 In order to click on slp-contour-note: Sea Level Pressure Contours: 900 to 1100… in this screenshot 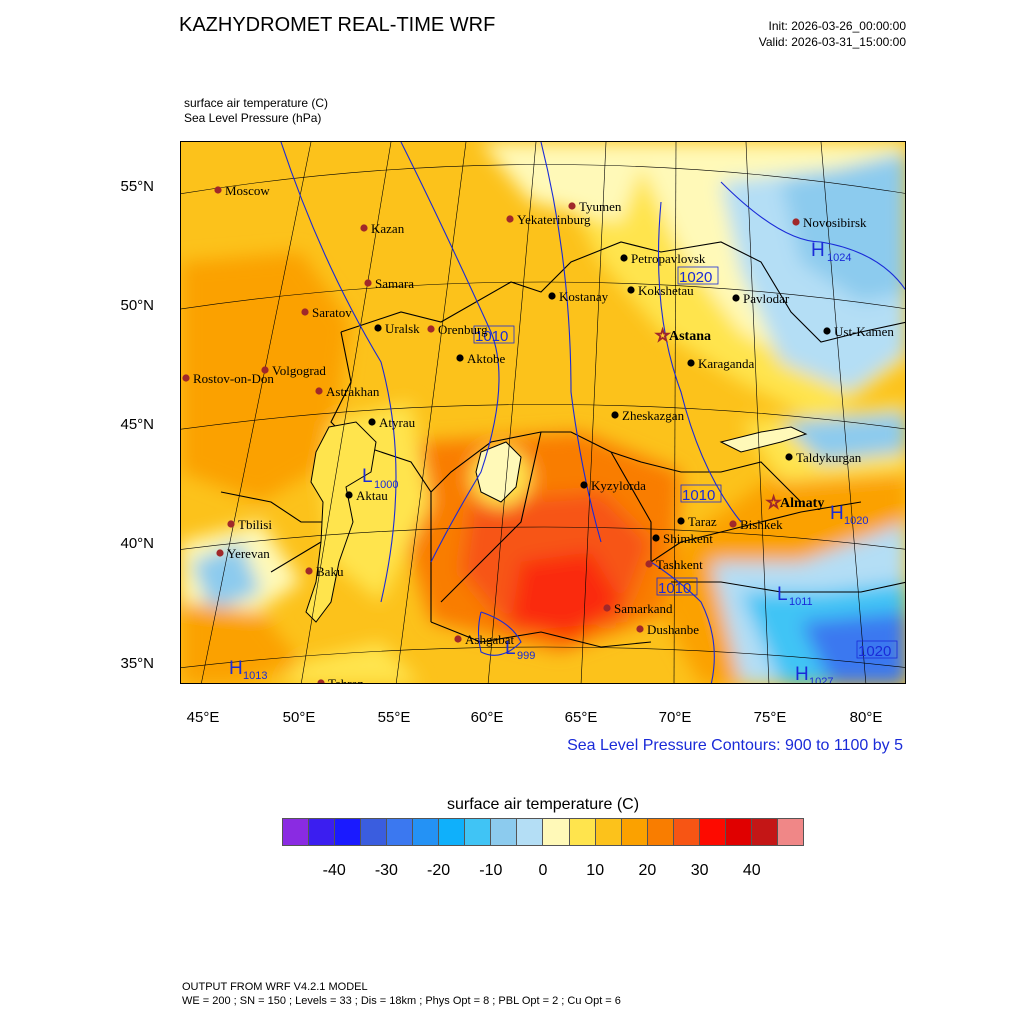, I will do `click(735, 745)`.